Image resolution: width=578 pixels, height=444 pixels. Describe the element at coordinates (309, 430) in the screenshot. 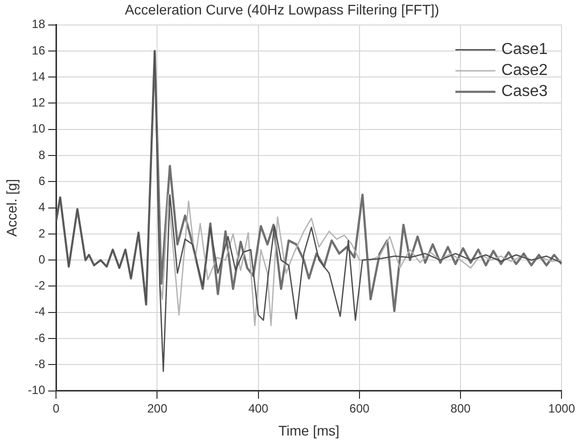

I see `x-axis-title: Time [ms]` at that location.